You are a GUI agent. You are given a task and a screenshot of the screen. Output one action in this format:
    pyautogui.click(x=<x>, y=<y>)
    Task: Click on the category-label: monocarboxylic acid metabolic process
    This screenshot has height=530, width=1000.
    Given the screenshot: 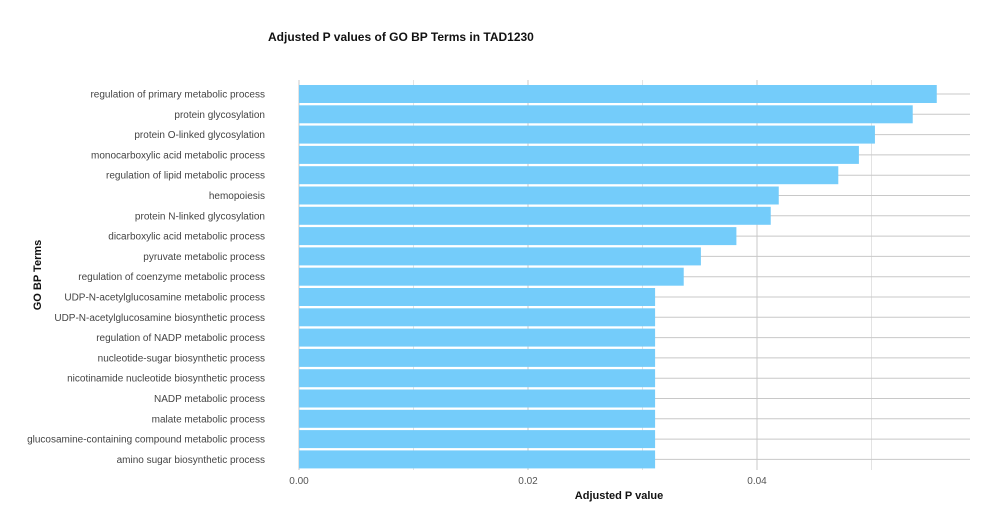 What is the action you would take?
    pyautogui.click(x=178, y=155)
    